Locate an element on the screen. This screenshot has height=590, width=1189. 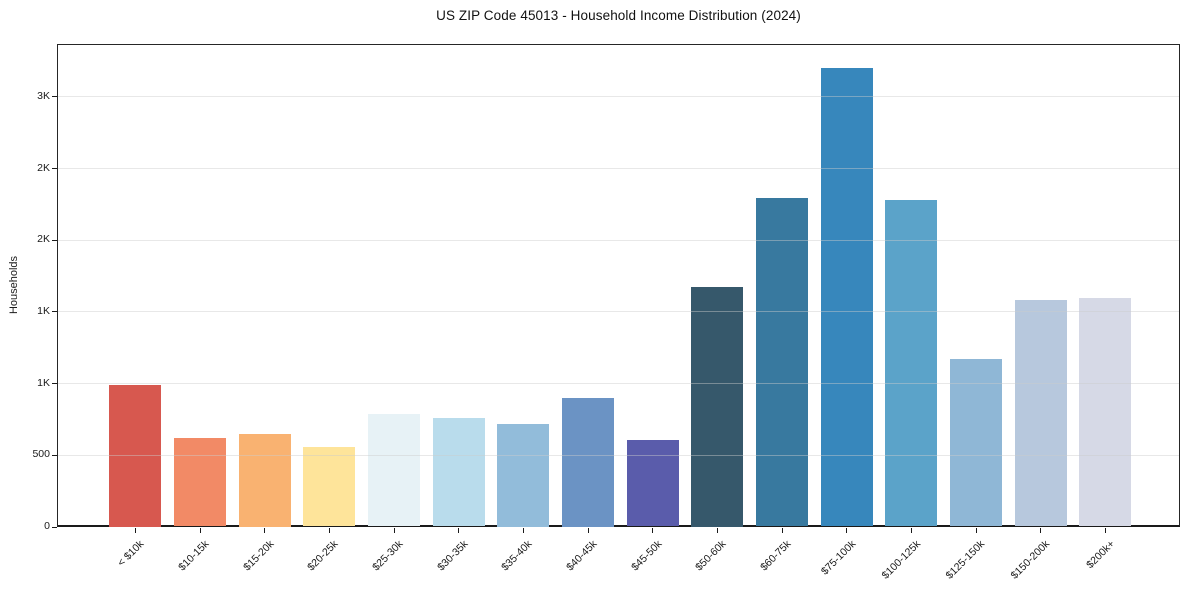
x-tick-label: $20-25k is located at coordinates (323, 556).